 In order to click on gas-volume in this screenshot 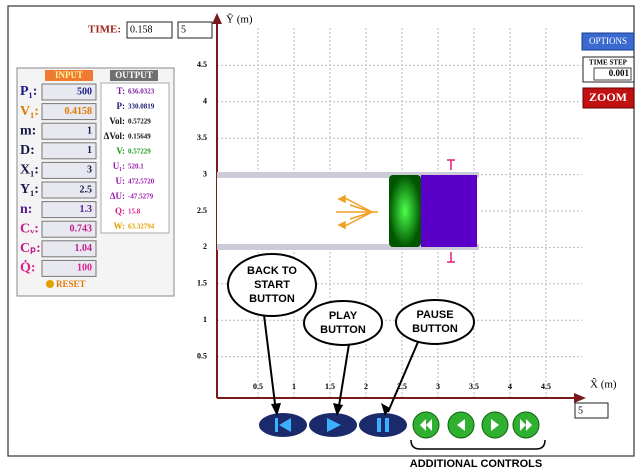, I will do `click(449, 211)`.